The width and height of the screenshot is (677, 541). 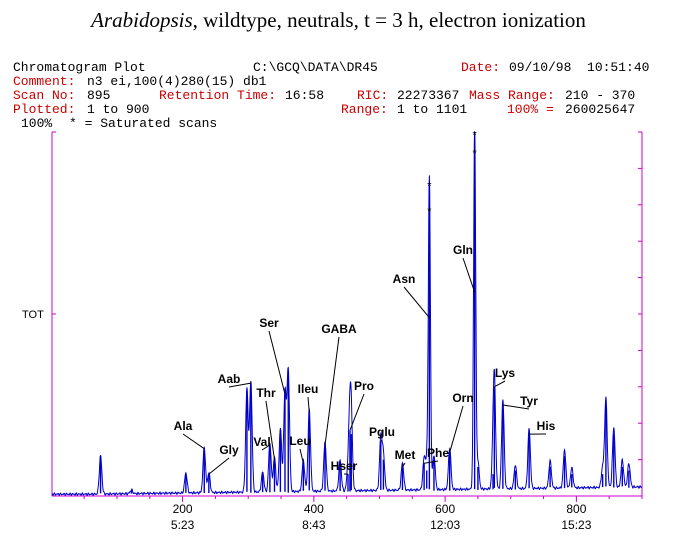 I want to click on ric-label: RIC:, so click(x=373, y=95).